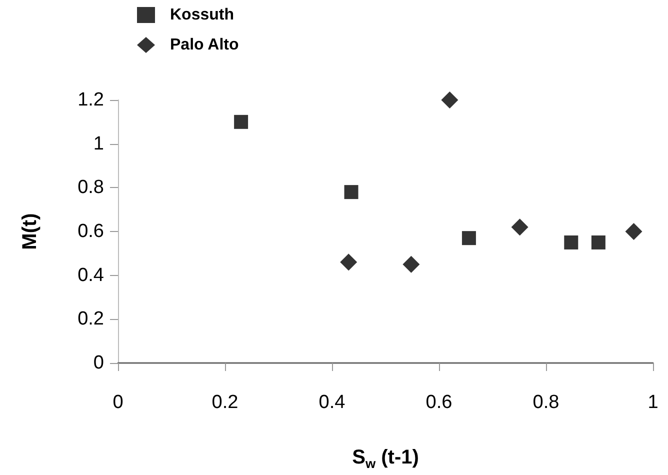  What do you see at coordinates (225, 402) in the screenshot?
I see `x-tick-label: 0.2` at bounding box center [225, 402].